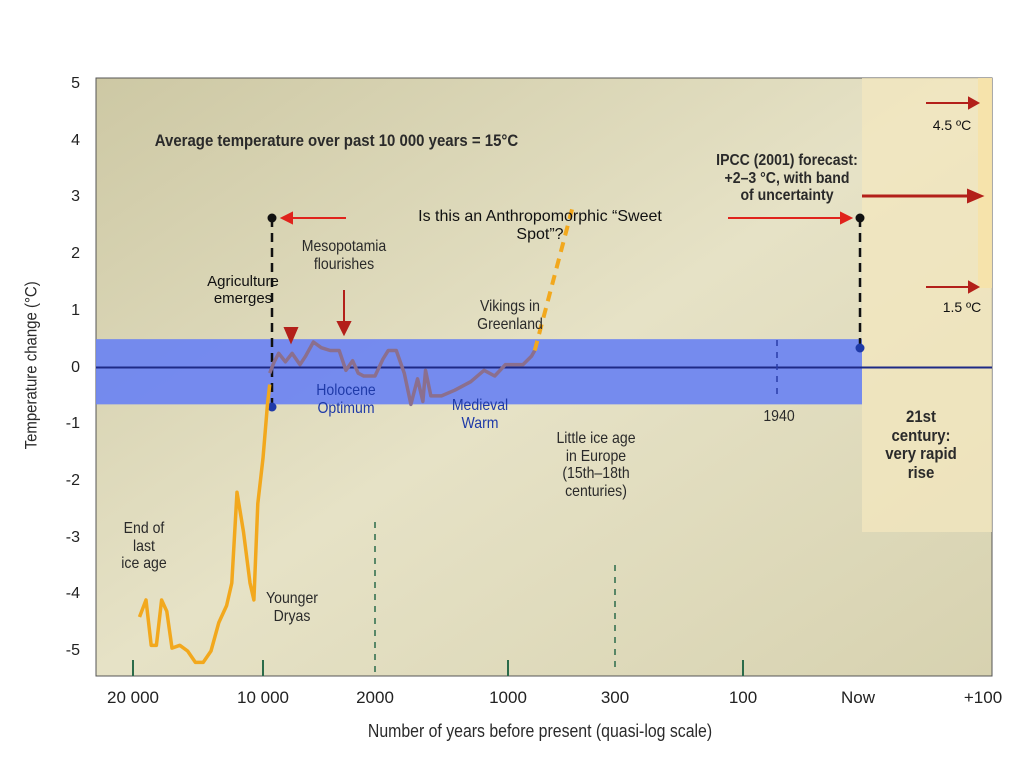 The image size is (1024, 768). I want to click on x-tick-2000: 2000, so click(375, 697).